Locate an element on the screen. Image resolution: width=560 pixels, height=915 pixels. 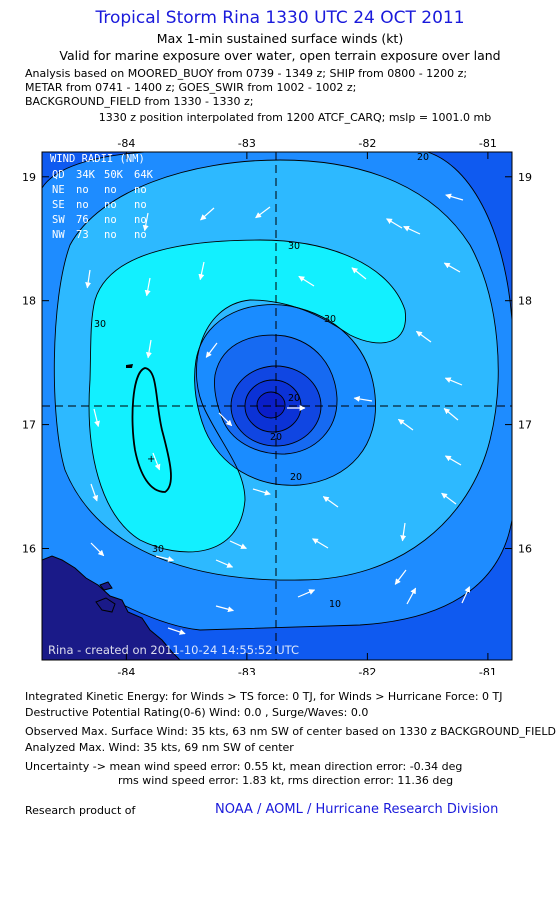
lat-tick-label-left: 19 is located at coordinates (29, 177).